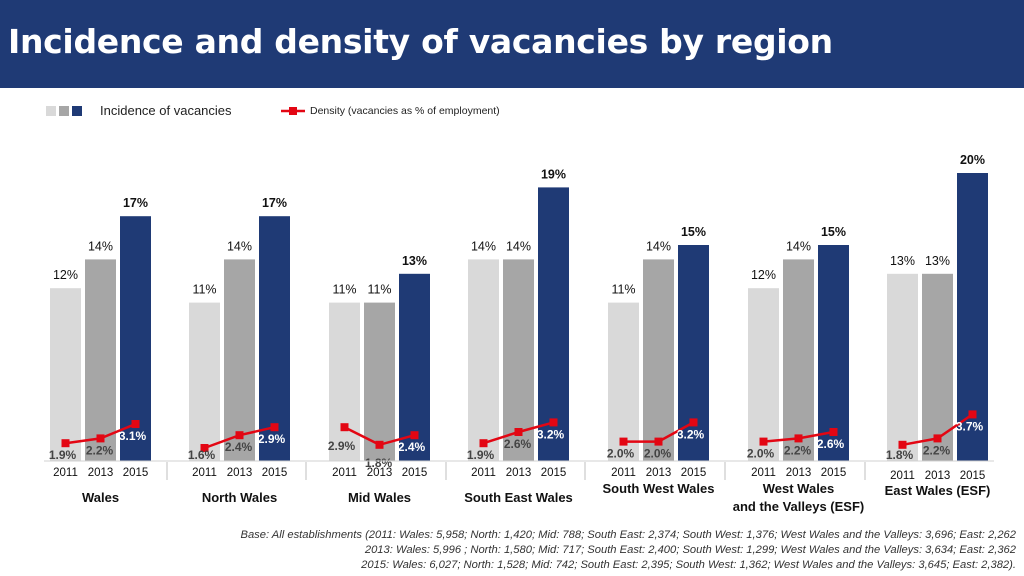  Describe the element at coordinates (204, 381) in the screenshot. I see `bar-north-wales-2011` at that location.